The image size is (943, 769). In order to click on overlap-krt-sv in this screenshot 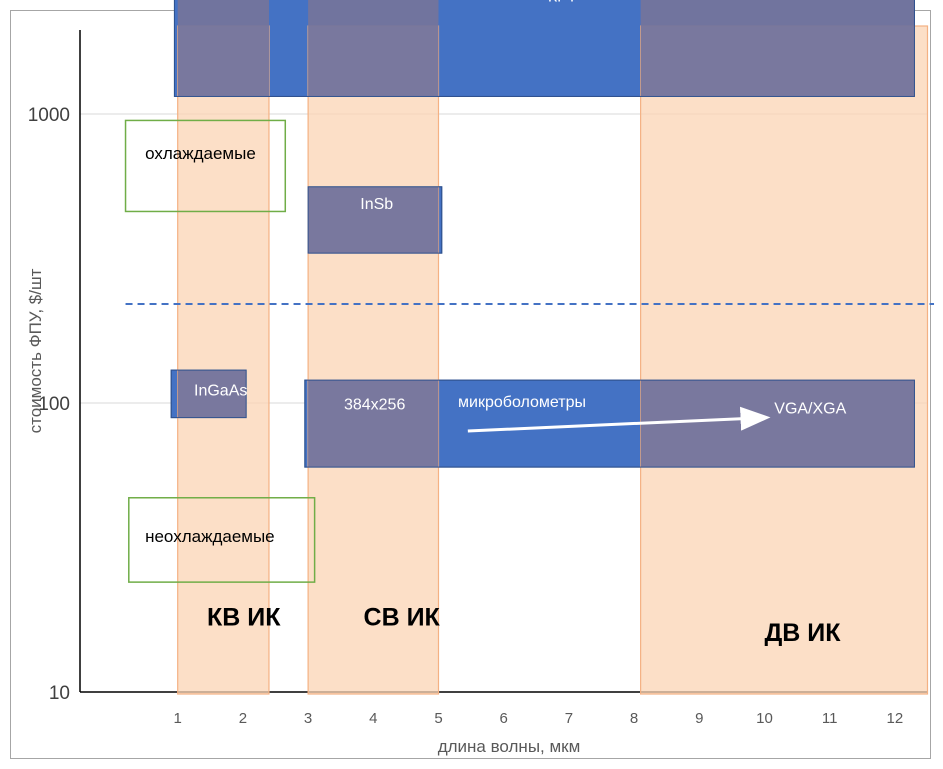, I will do `click(373, 48)`.